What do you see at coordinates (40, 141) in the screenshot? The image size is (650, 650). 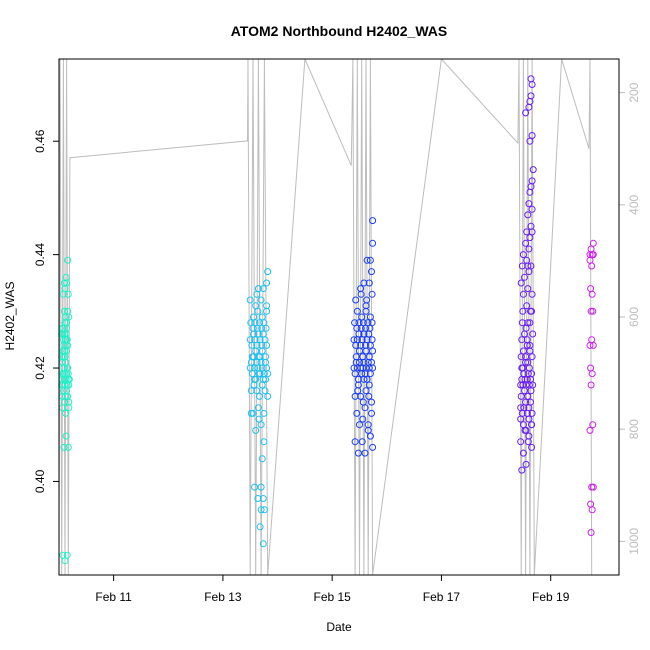 I see `y-tick-label: 0.46` at bounding box center [40, 141].